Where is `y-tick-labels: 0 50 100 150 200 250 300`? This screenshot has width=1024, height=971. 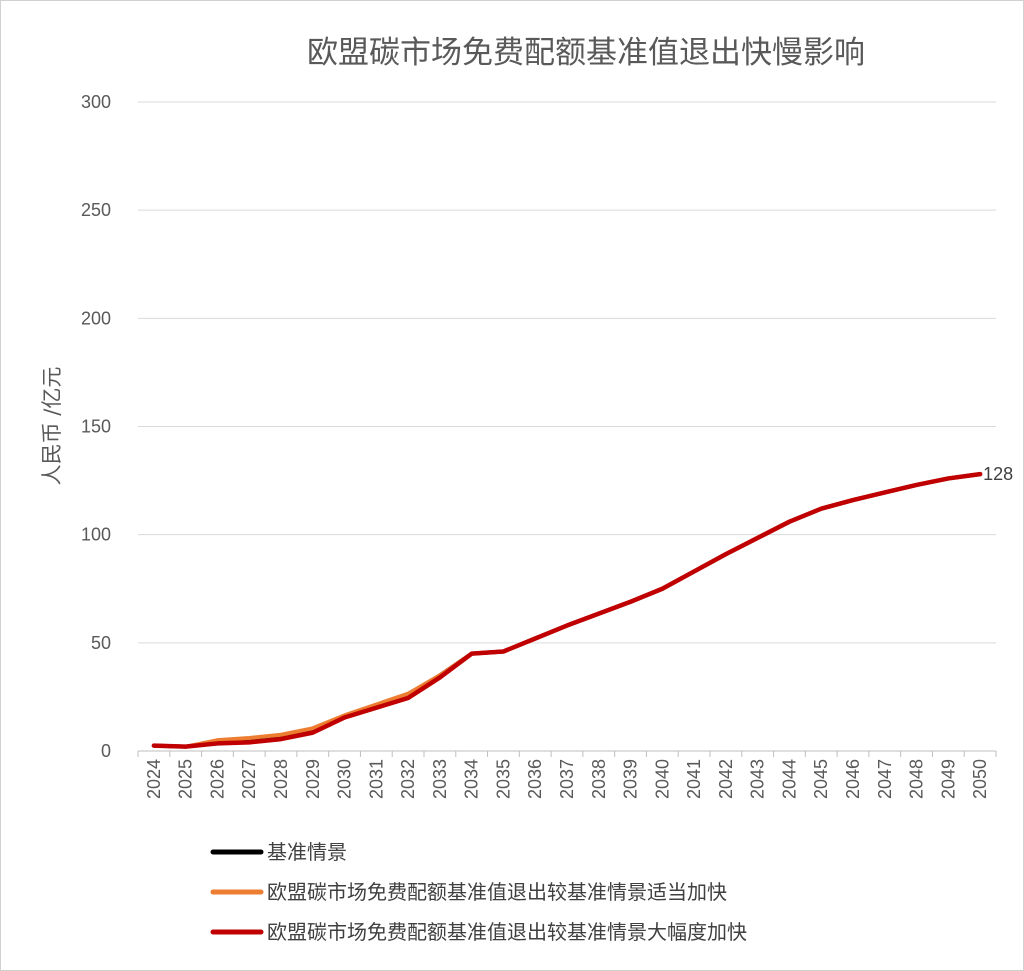 y-tick-labels: 0 50 100 150 200 250 300 is located at coordinates (96, 426).